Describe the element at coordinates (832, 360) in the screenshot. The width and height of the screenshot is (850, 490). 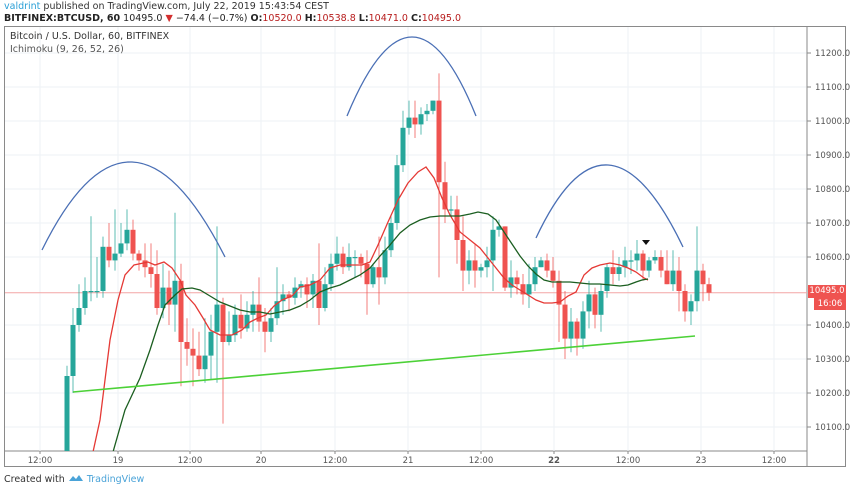
I see `y-axis-label: 10300.0` at that location.